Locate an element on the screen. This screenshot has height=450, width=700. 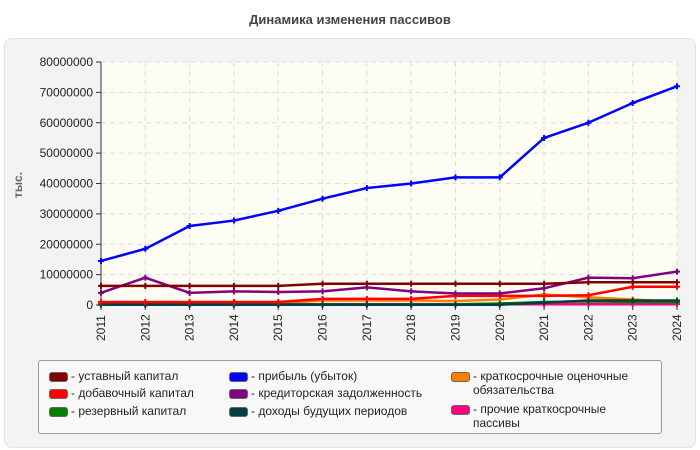
x-tick-label: 2012 is located at coordinates (145, 327).